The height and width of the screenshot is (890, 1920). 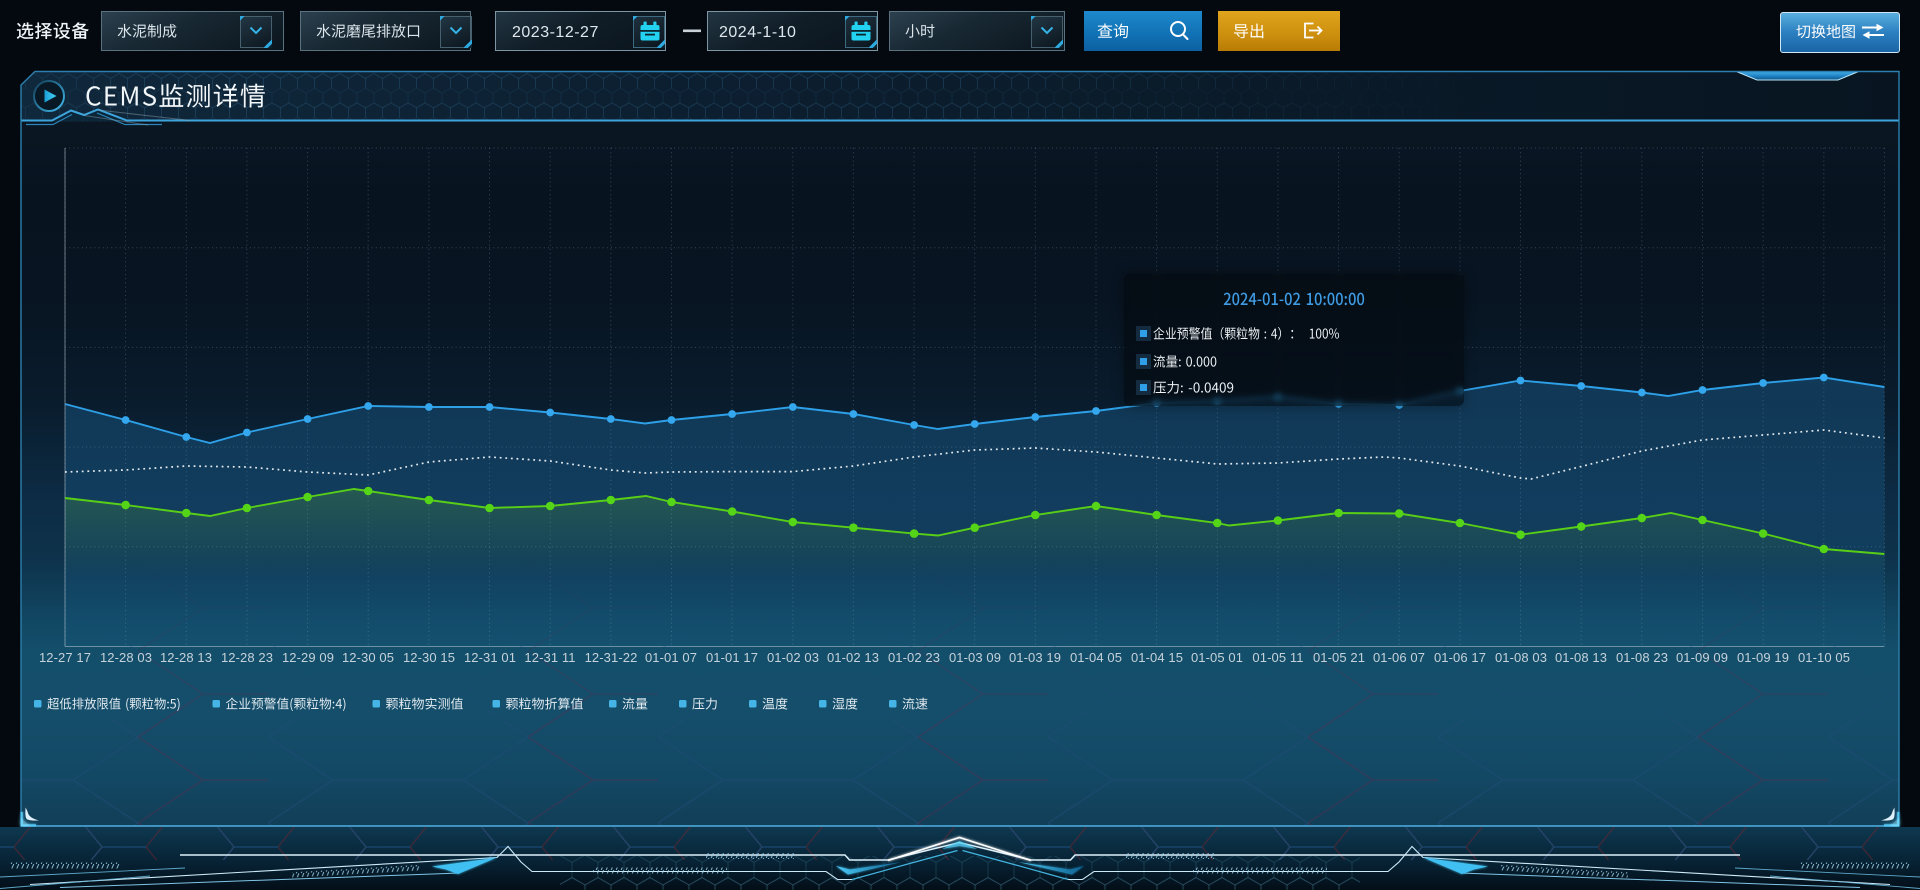 I want to click on svg-text: 2024-1-10, so click(x=757, y=32).